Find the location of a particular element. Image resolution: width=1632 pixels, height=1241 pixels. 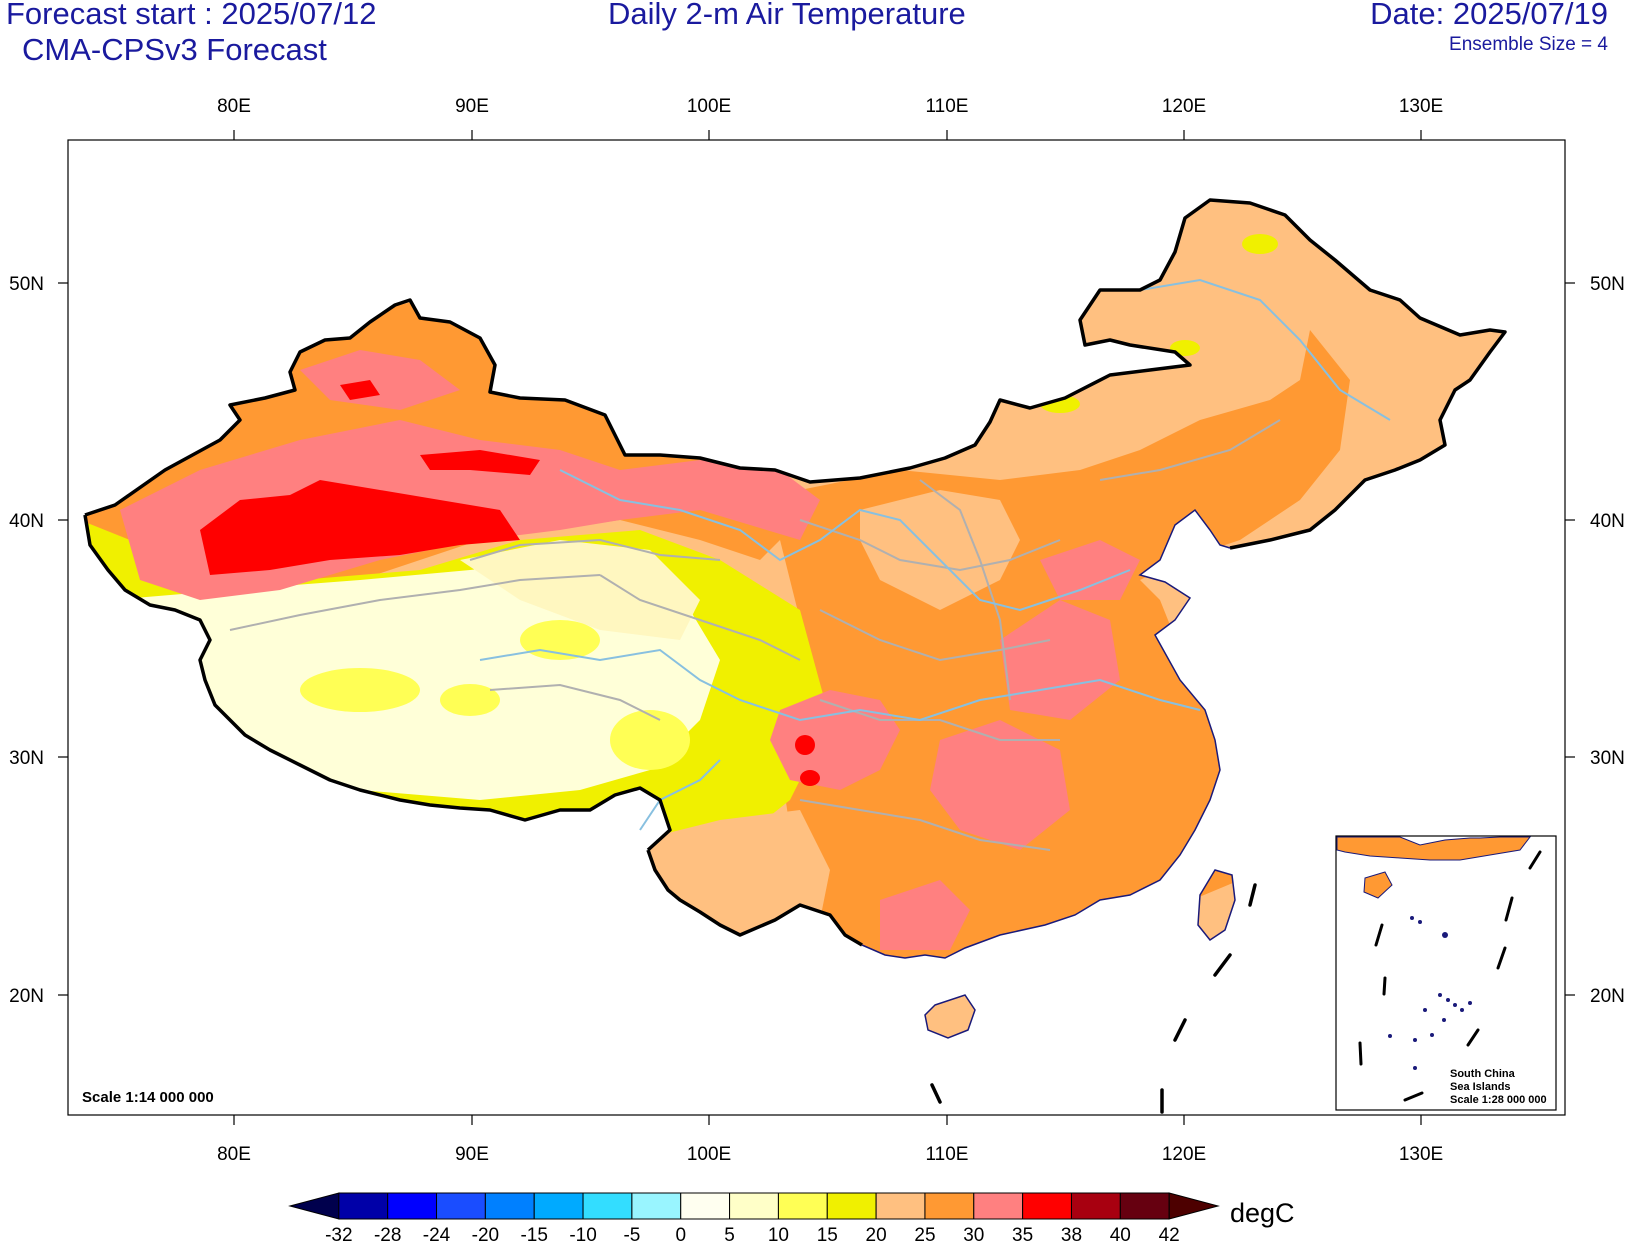

colorbar-tick-label: 38 is located at coordinates (1071, 1233).